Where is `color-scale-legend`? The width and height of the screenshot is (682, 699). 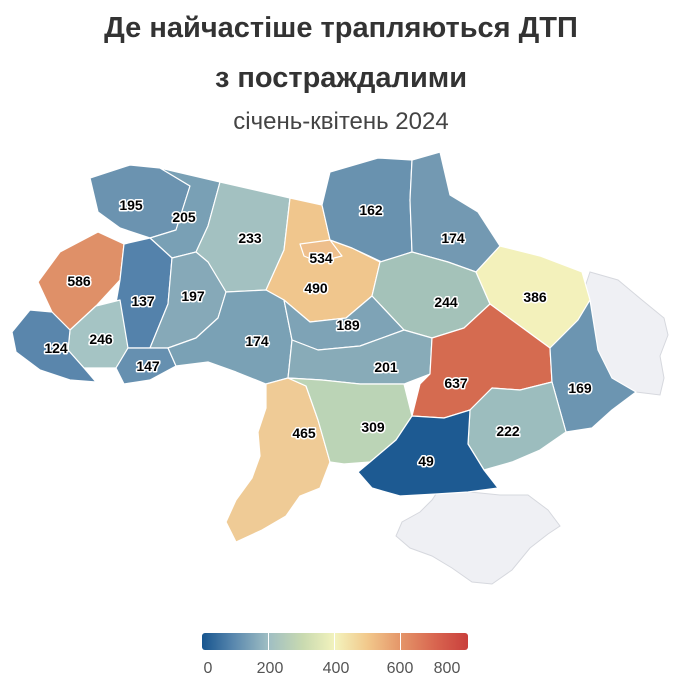 color-scale-legend is located at coordinates (335, 641).